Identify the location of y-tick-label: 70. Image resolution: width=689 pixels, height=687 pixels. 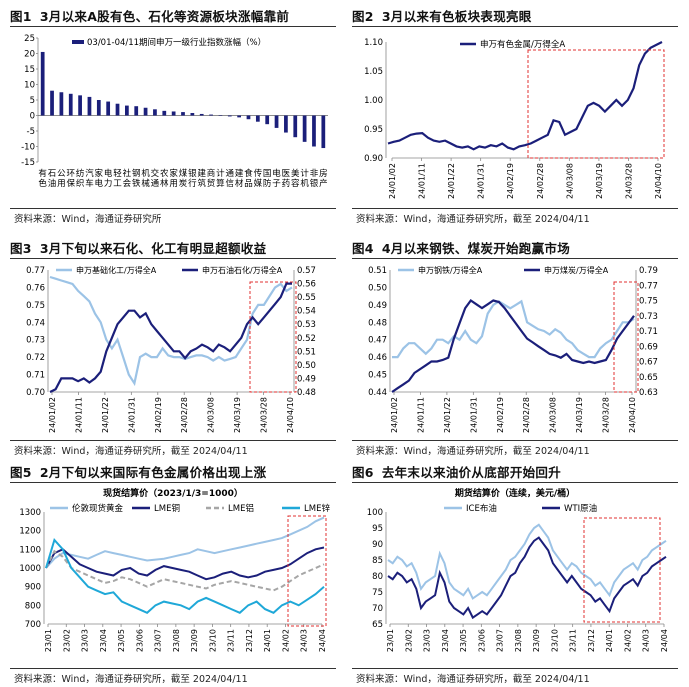
(377, 609).